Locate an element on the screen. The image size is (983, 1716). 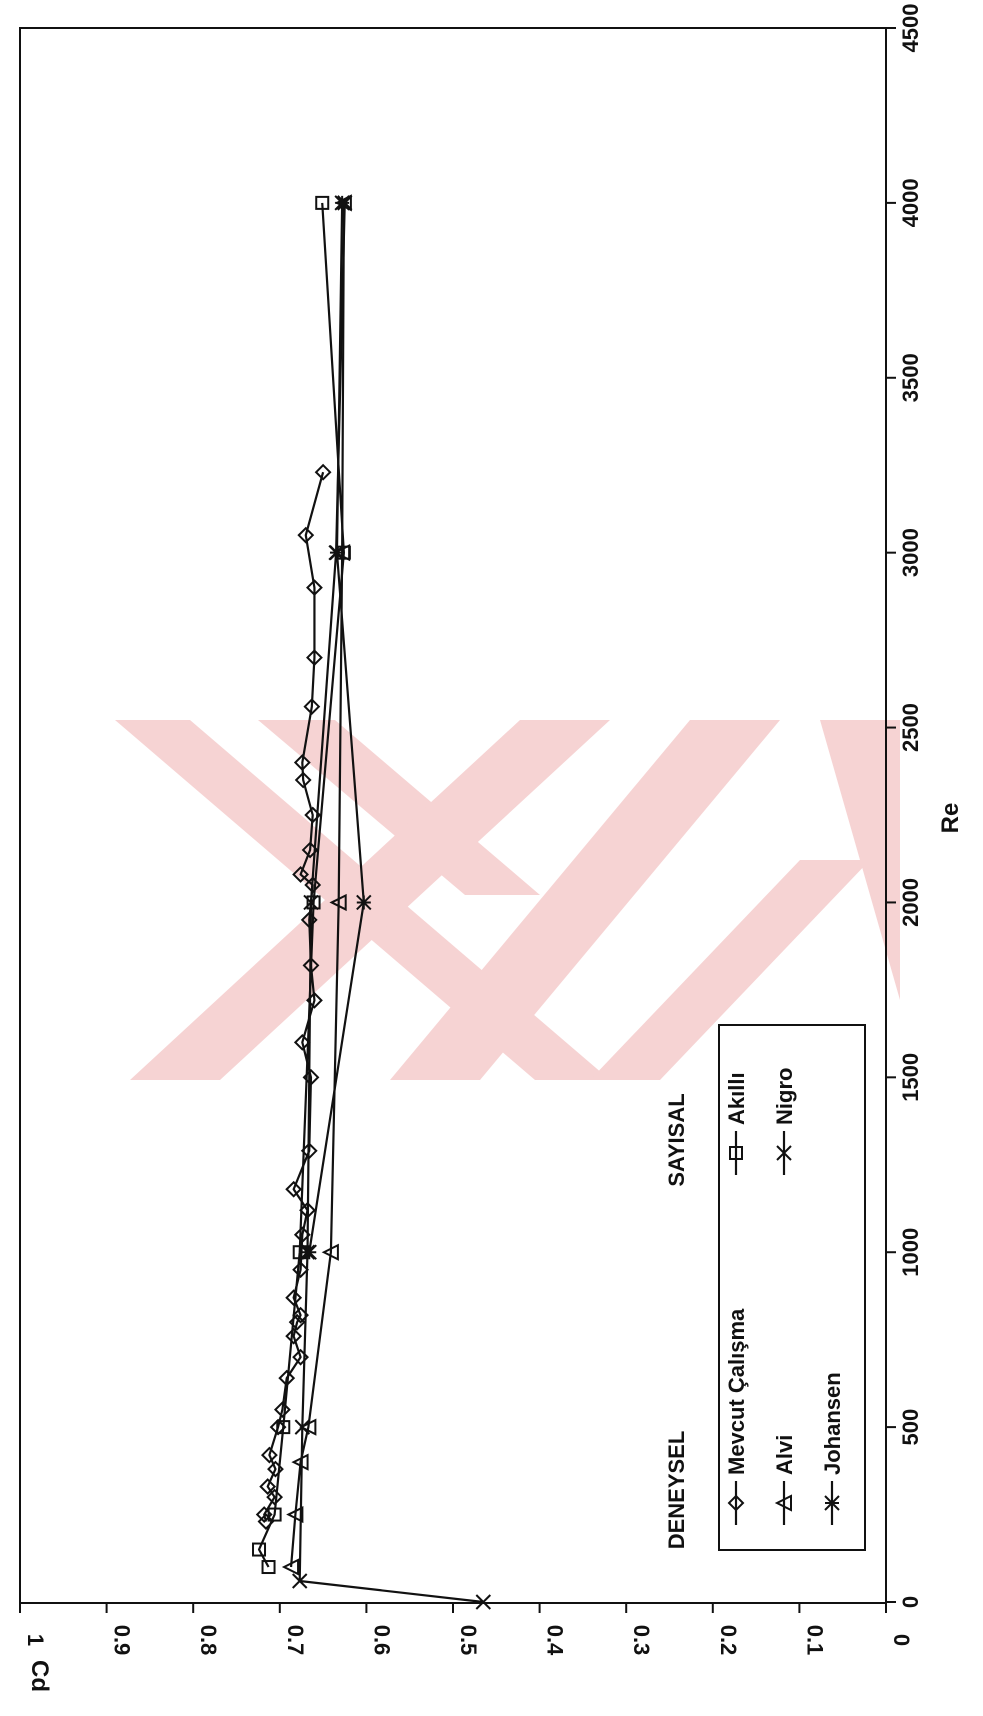
re-tick-label: 3500 is located at coordinates (910, 377).